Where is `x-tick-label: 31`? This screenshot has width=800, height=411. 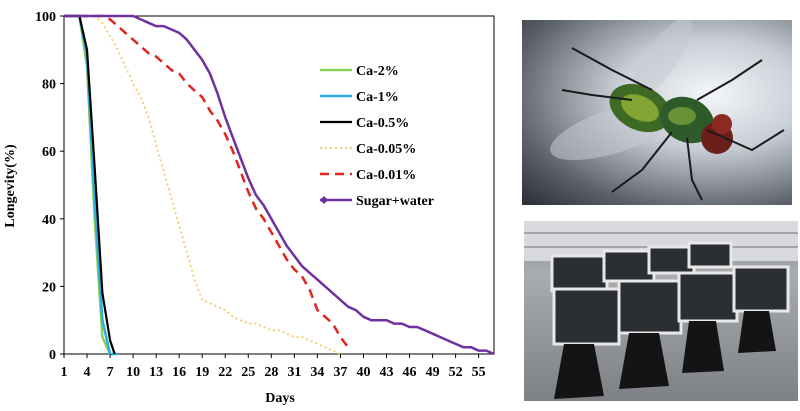 x-tick-label: 31 is located at coordinates (294, 372).